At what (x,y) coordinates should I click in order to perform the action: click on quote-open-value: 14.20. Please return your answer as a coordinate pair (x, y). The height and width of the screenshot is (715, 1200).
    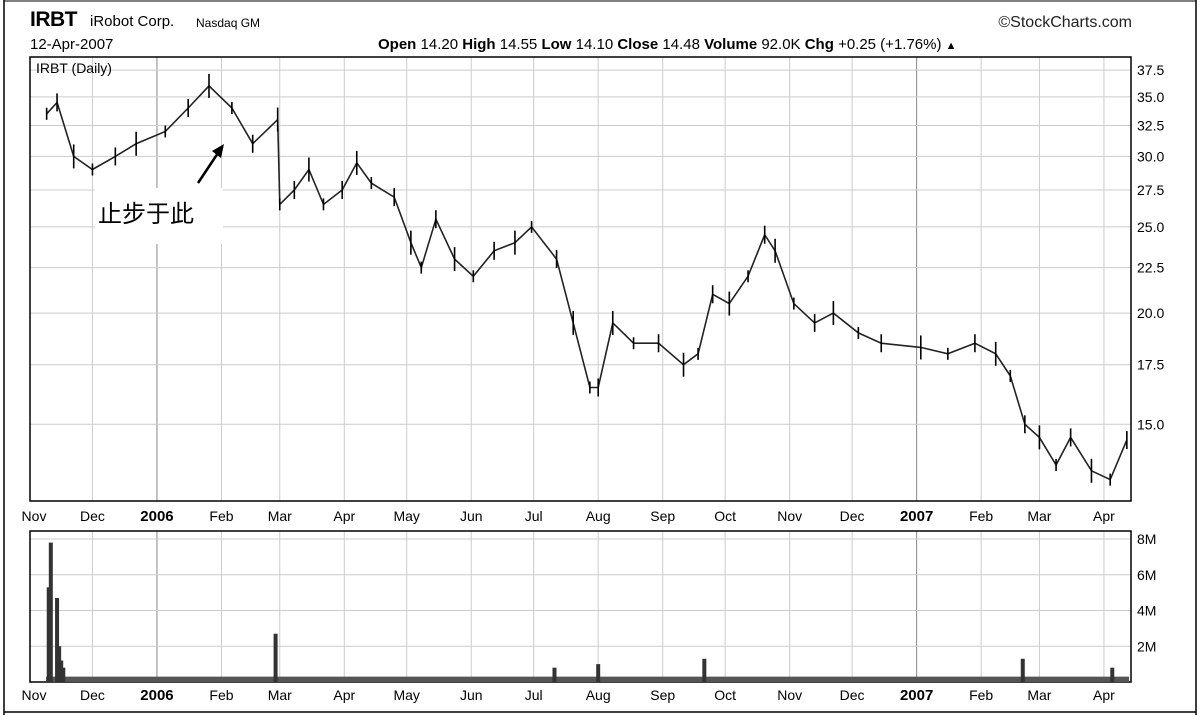
    Looking at the image, I should click on (439, 44).